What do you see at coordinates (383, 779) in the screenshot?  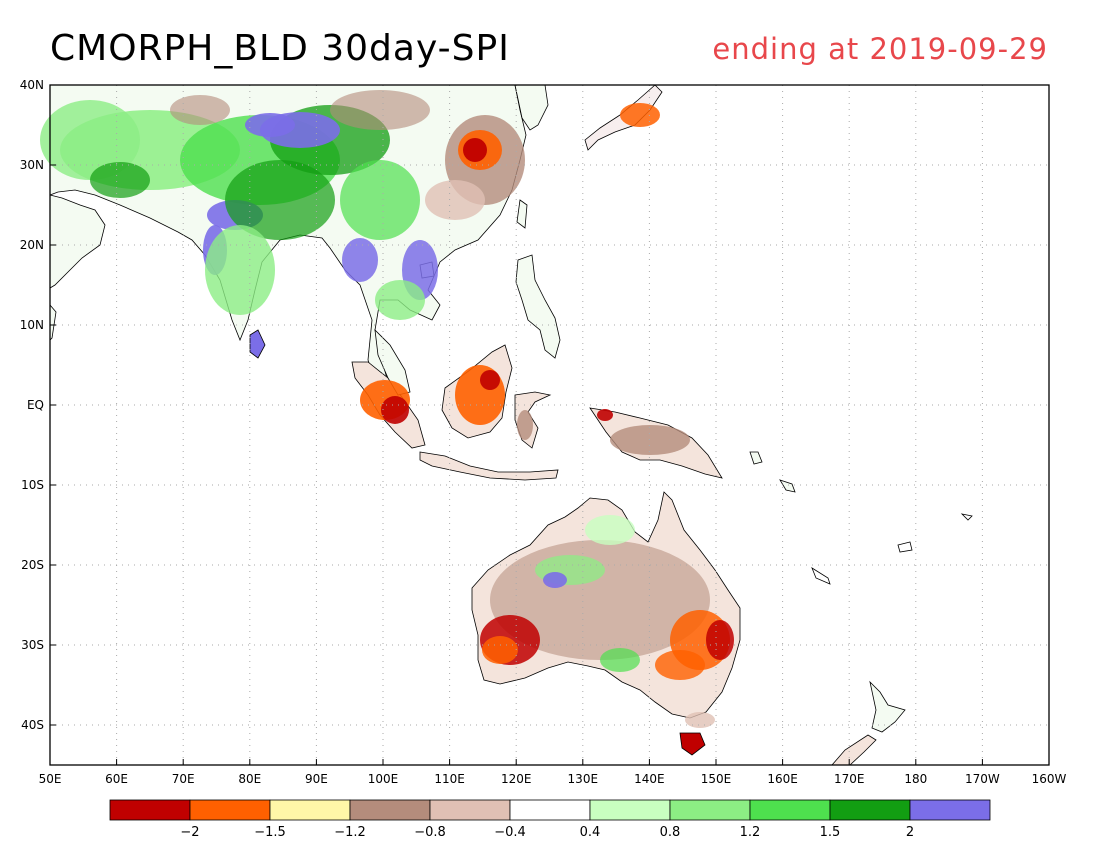 I see `lon-label: 100E` at bounding box center [383, 779].